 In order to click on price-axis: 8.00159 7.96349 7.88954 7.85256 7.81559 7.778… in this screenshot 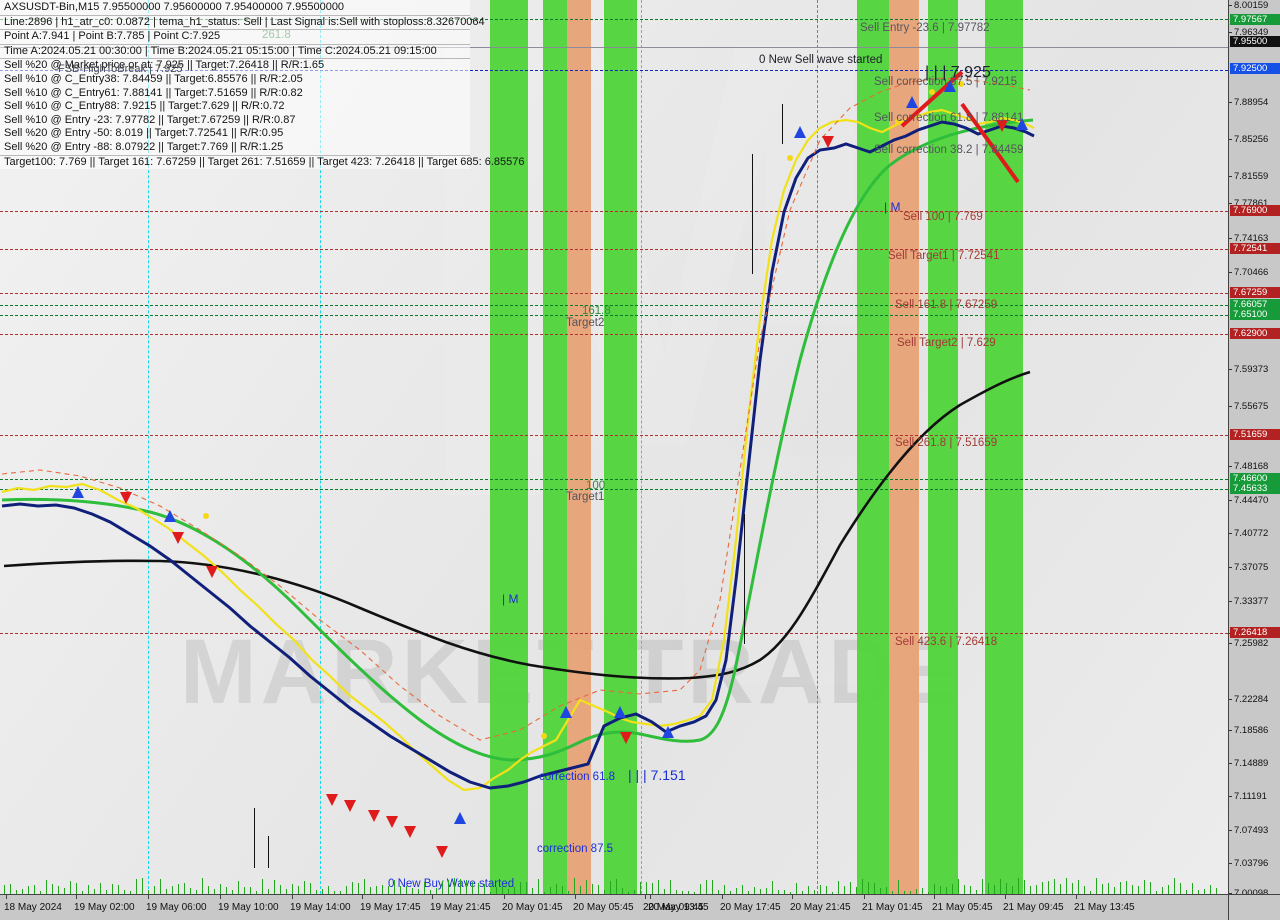, I will do `click(1254, 447)`.